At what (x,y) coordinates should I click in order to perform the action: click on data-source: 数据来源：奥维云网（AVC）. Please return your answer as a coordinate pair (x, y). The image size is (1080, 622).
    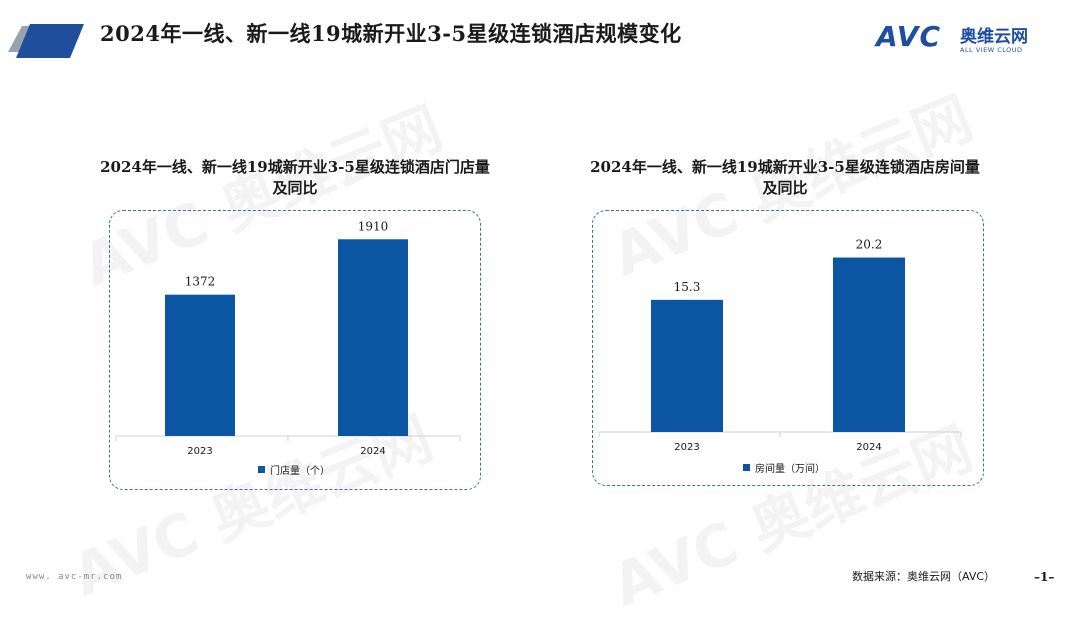
    Looking at the image, I should click on (924, 576).